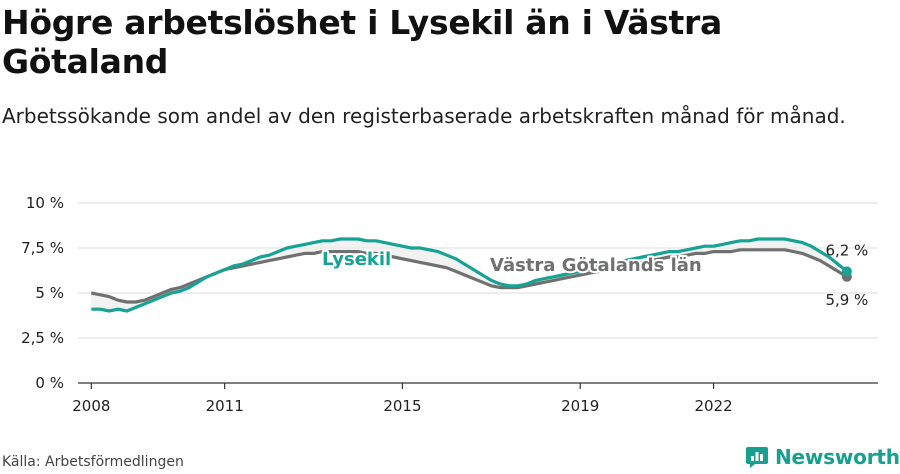 Image resolution: width=900 pixels, height=474 pixels. What do you see at coordinates (713, 406) in the screenshot?
I see `x-tick-label: 2022` at bounding box center [713, 406].